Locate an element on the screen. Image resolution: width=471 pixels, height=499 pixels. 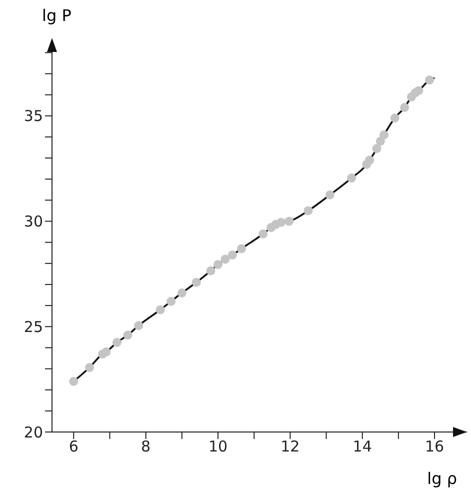
x-tick-label: 10 is located at coordinates (218, 447).